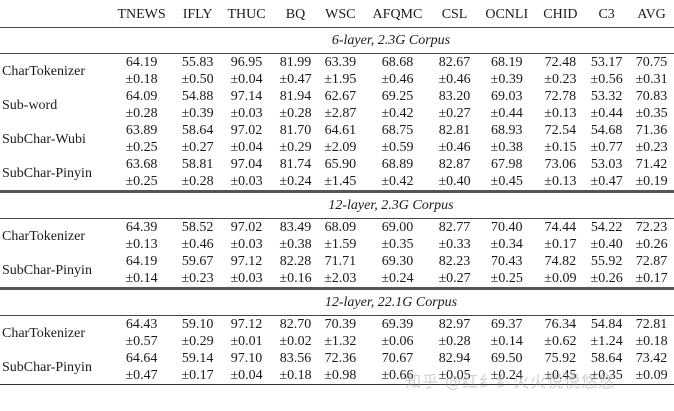 The image size is (674, 411). What do you see at coordinates (606, 105) in the screenshot?
I see `score-cell: 53.32 ±0.44` at bounding box center [606, 105].